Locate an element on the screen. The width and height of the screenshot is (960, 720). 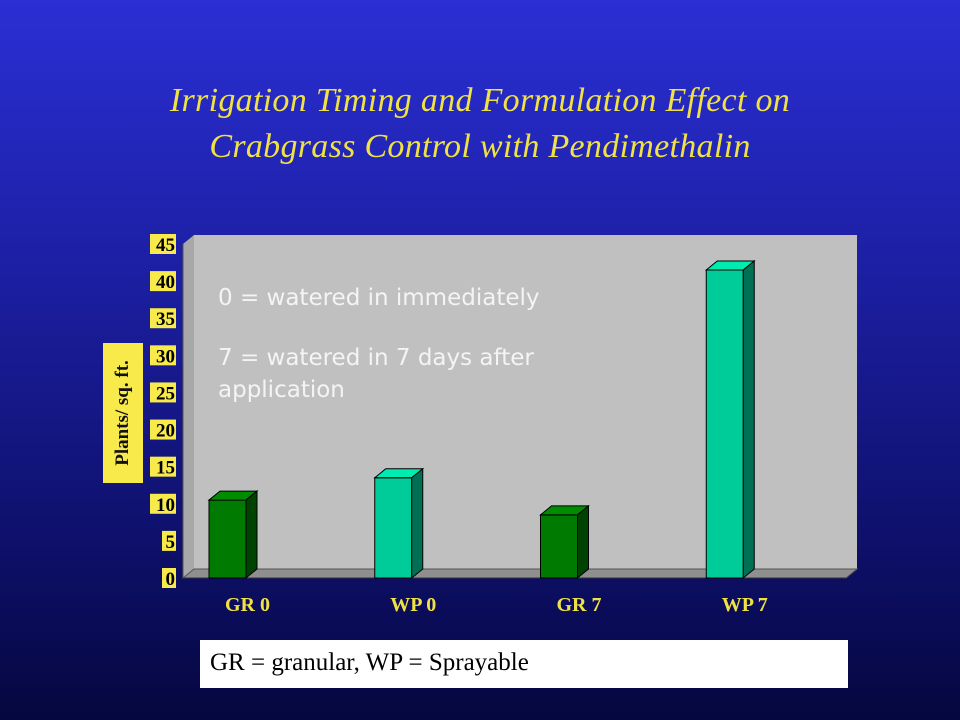
plot-floor is located at coordinates (520, 573).